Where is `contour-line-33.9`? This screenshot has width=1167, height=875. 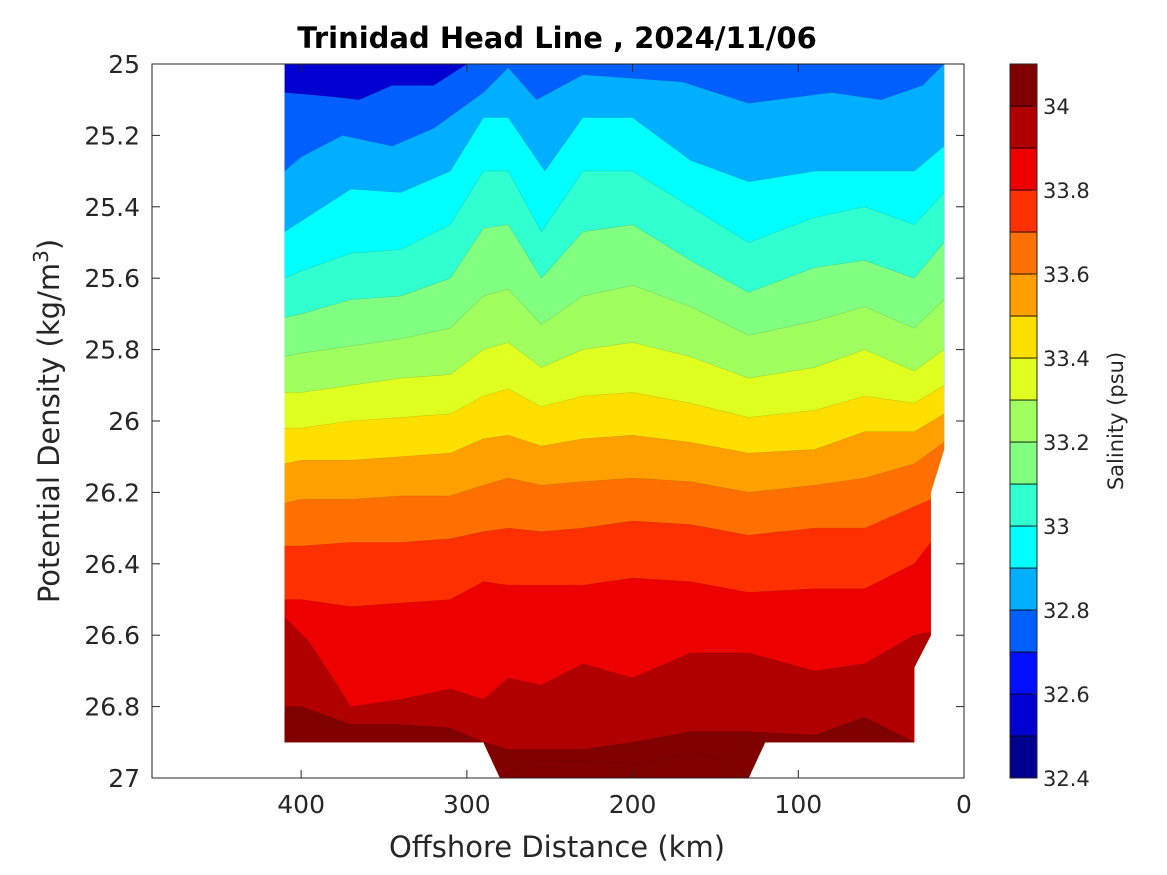 contour-line-33.9 is located at coordinates (607, 662).